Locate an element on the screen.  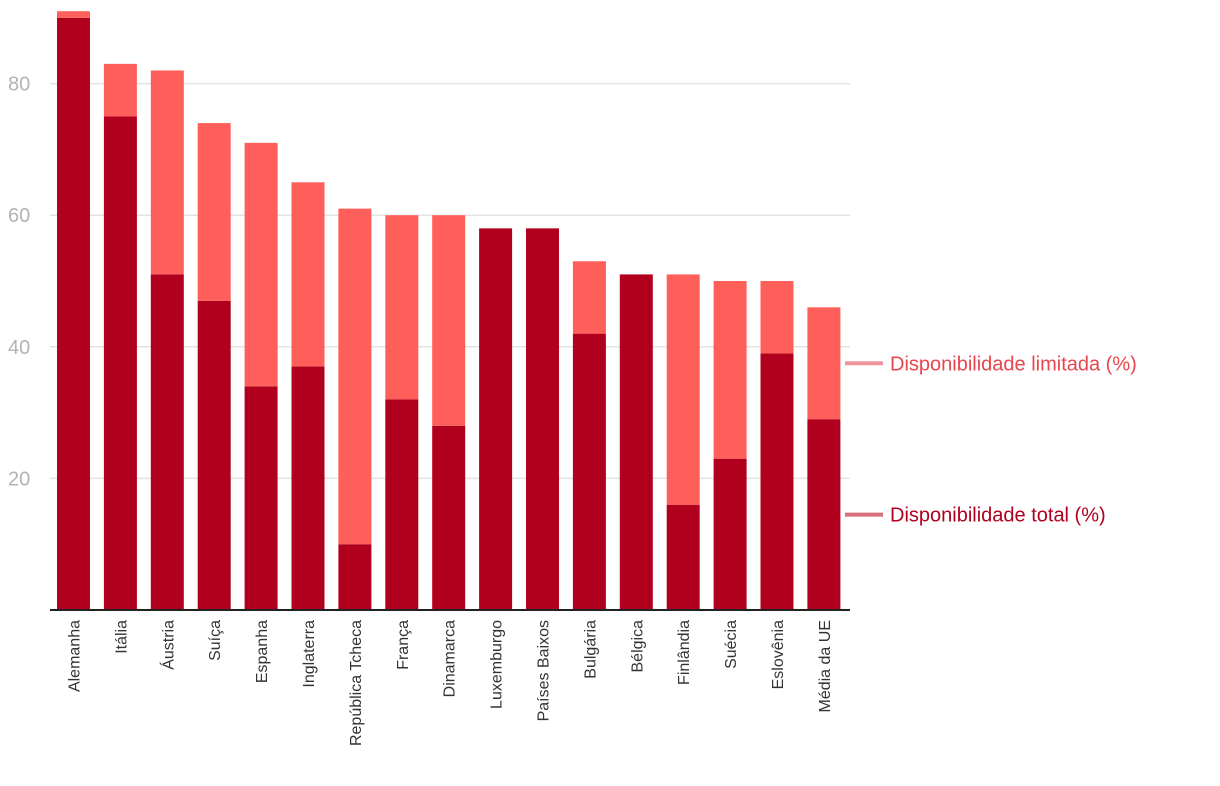
x-category-label: Países Baixos is located at coordinates (544, 670).